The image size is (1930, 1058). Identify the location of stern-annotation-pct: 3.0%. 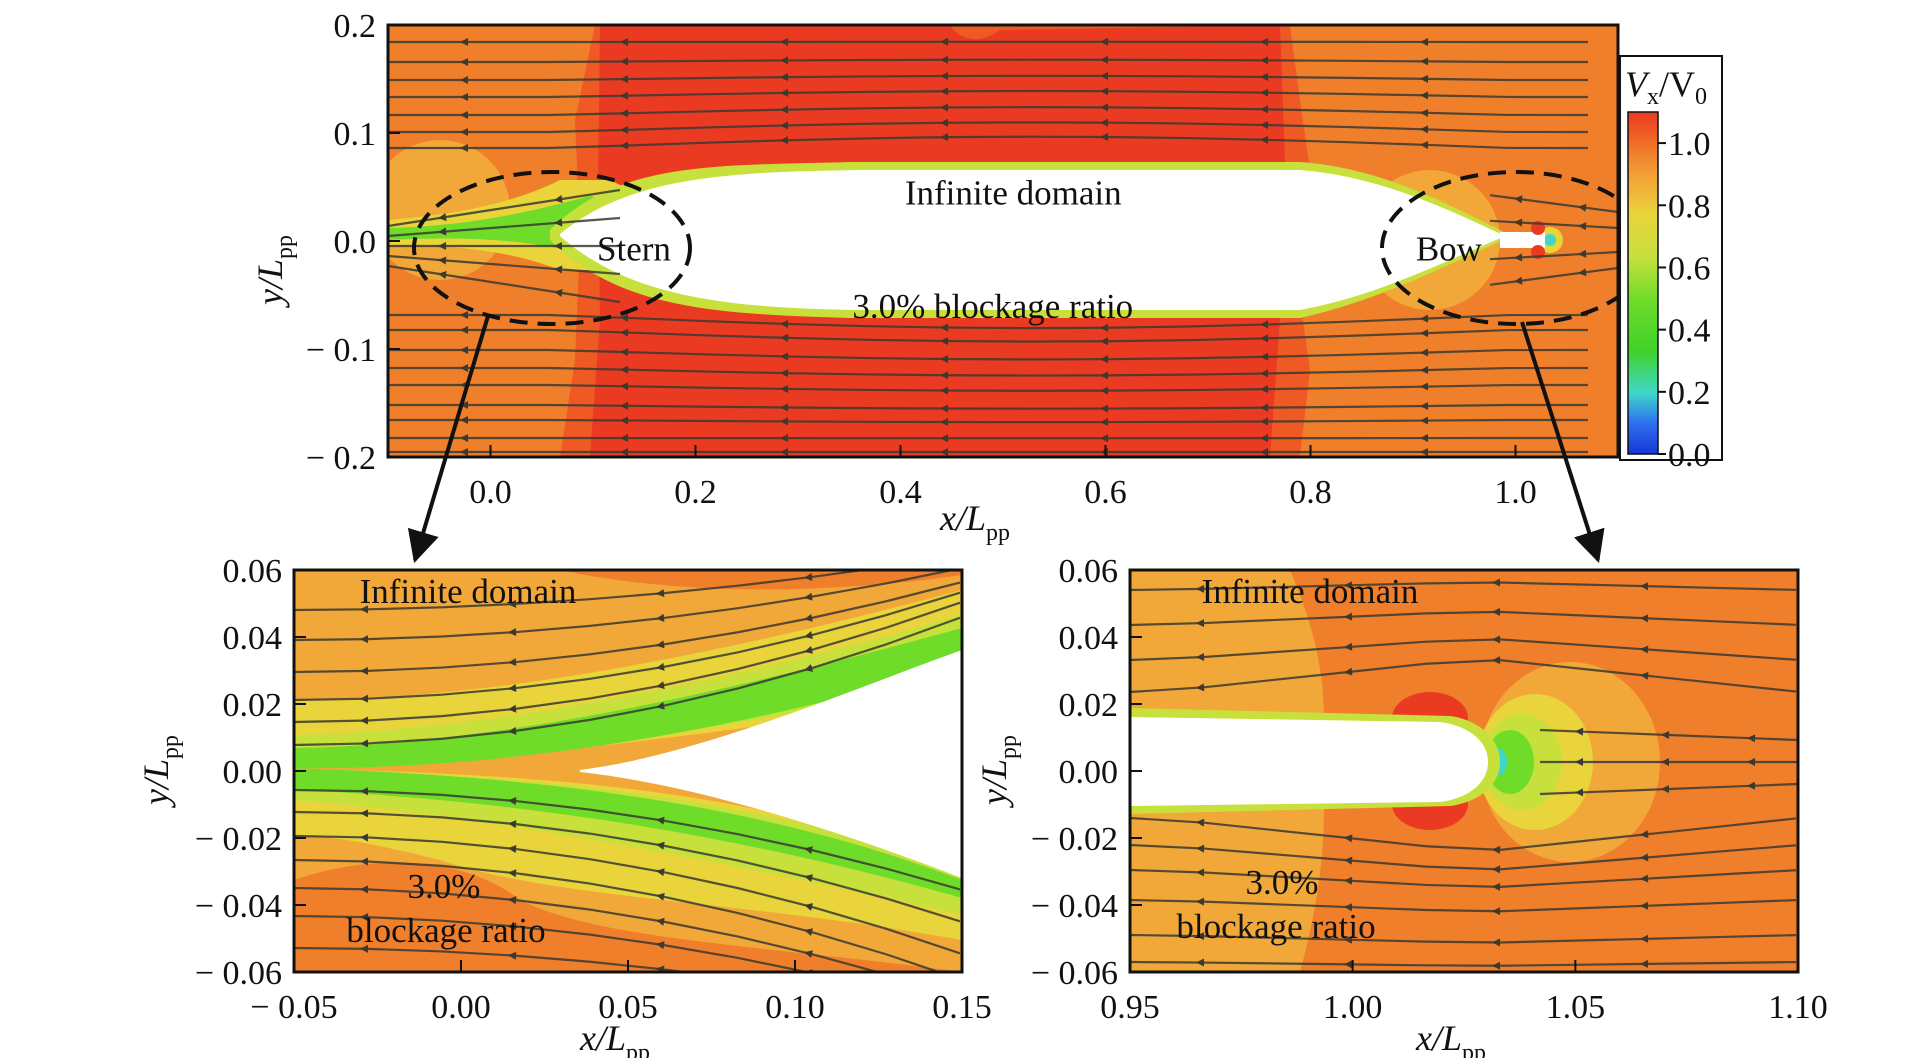
(444, 886).